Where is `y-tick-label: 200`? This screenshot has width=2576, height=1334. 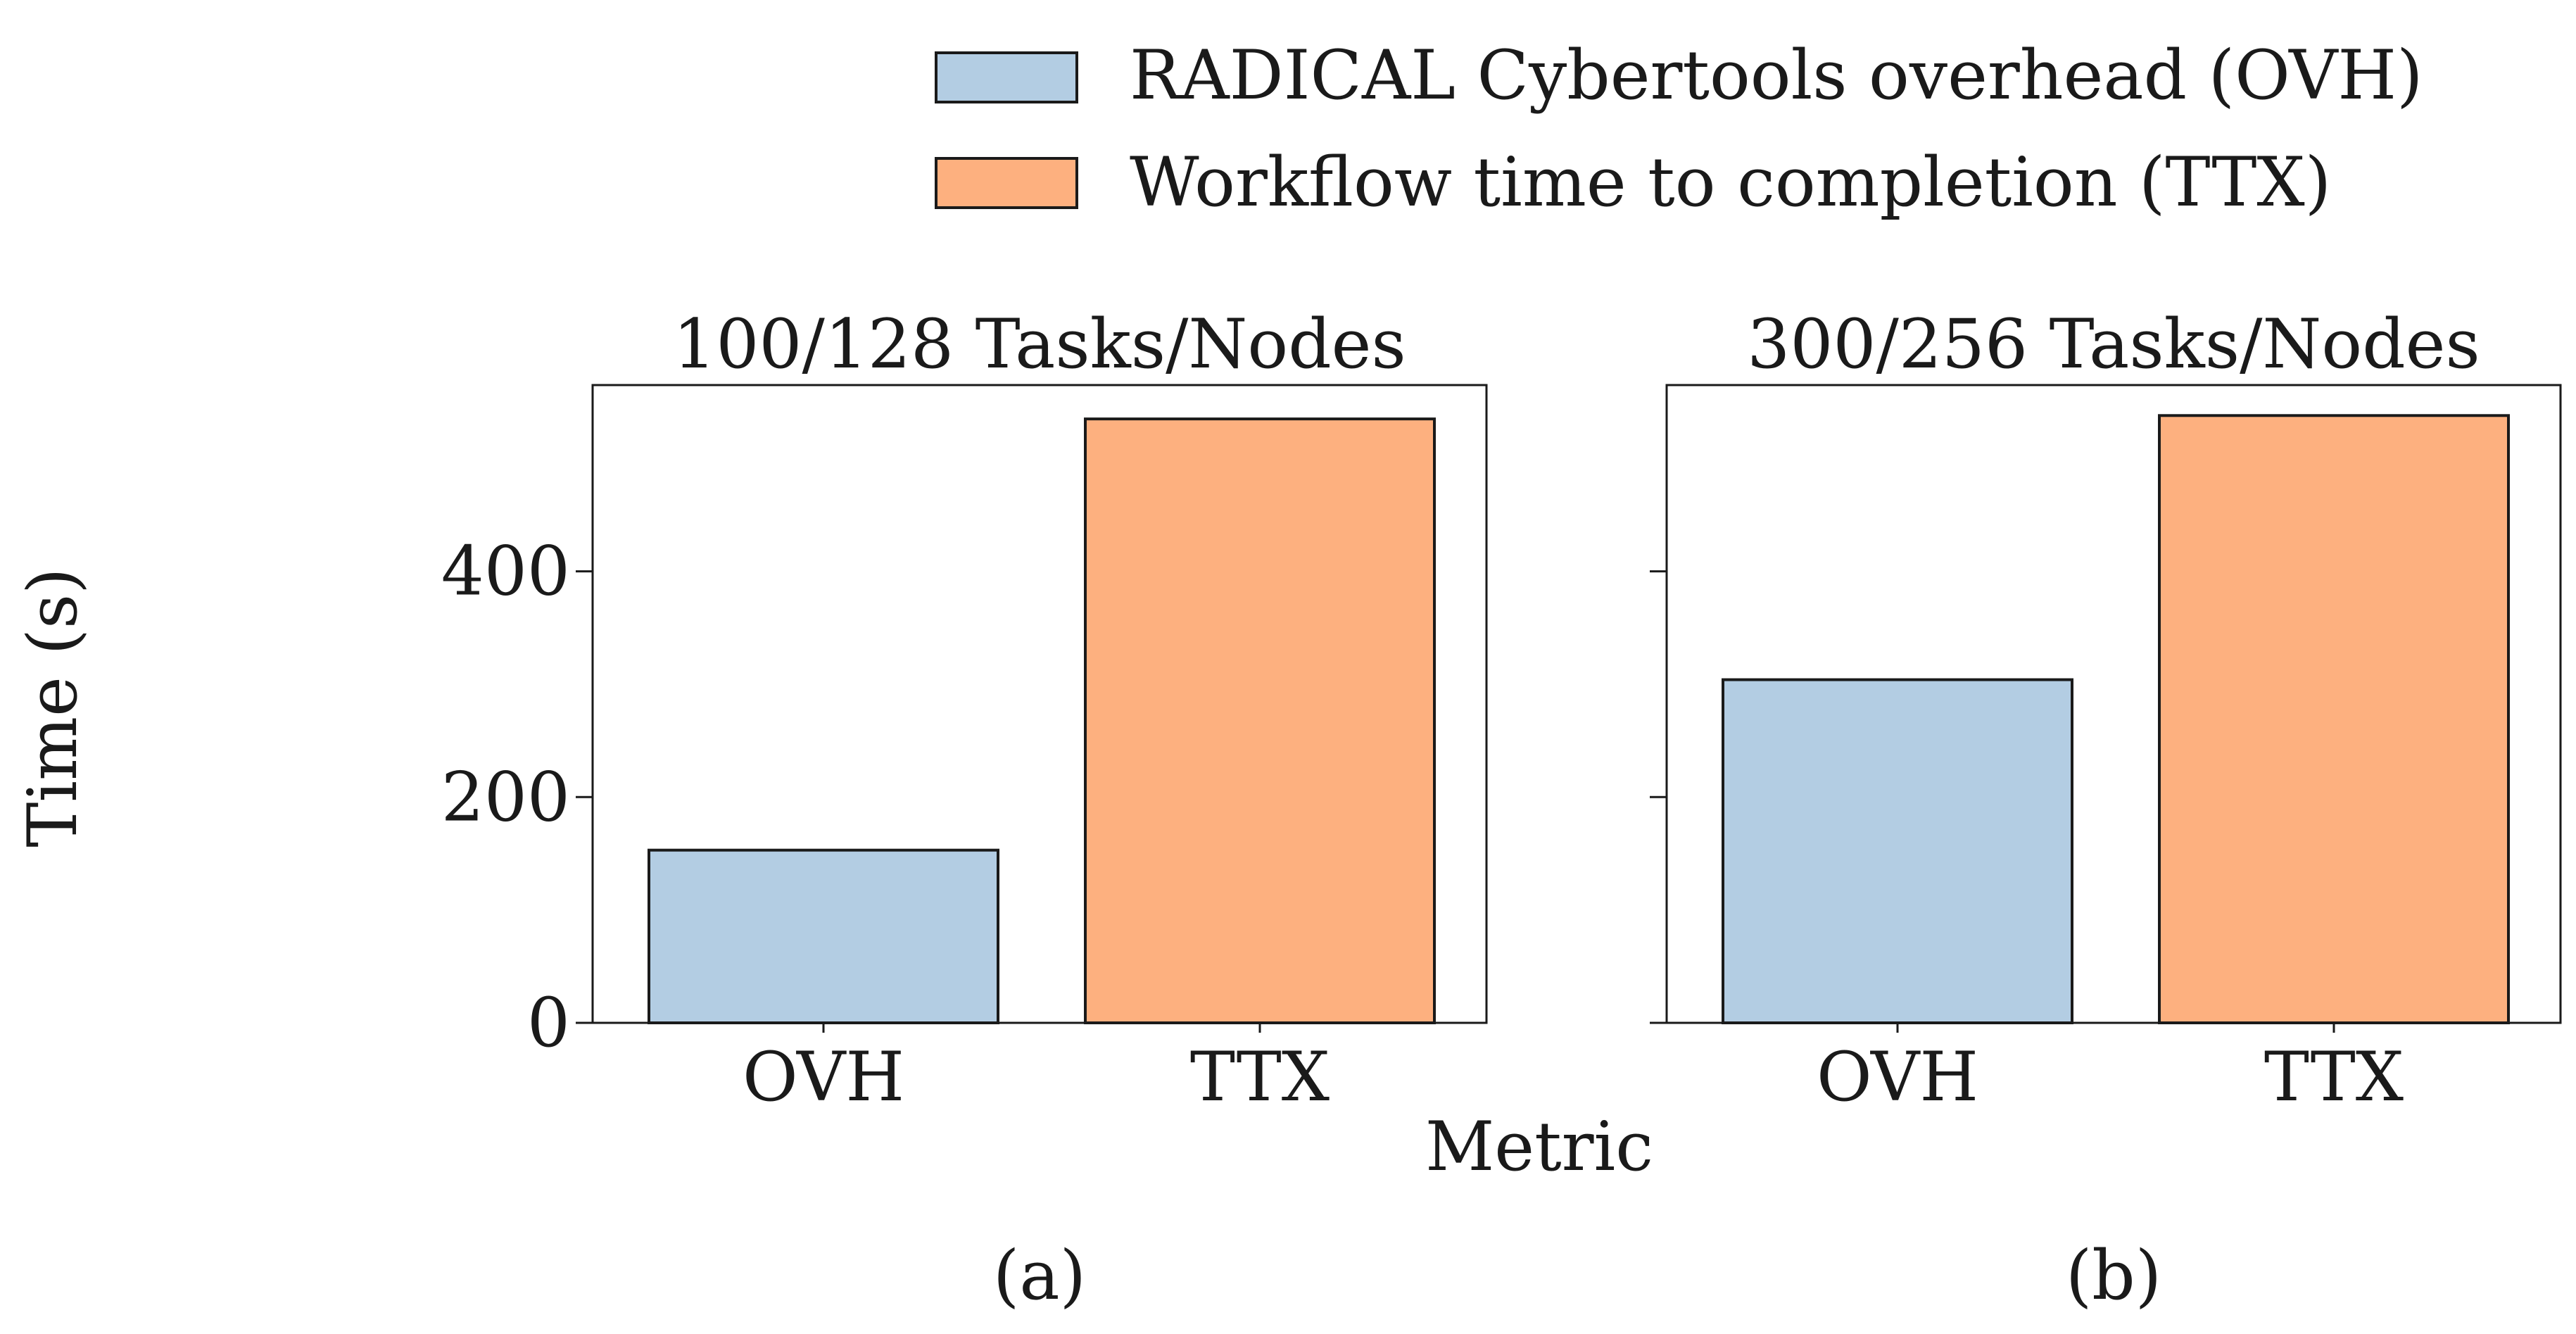
y-tick-label: 200 is located at coordinates (505, 796).